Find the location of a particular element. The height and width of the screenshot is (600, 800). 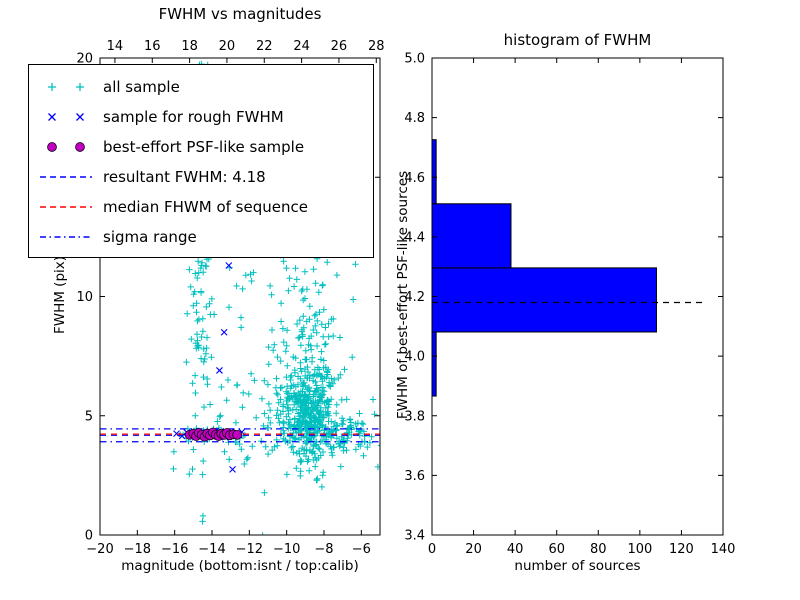

tick-label: −6 is located at coordinates (361, 549).